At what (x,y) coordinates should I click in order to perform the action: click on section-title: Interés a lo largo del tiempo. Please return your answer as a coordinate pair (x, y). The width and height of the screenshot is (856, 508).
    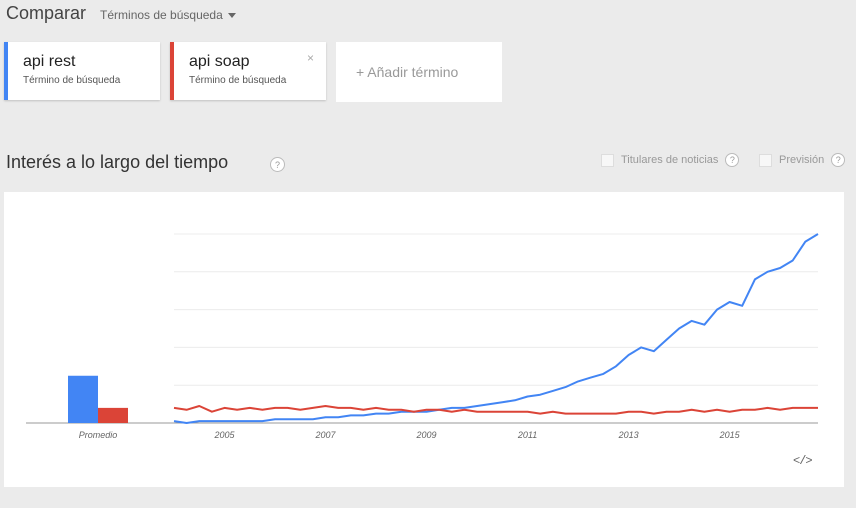
    Looking at the image, I should click on (117, 162).